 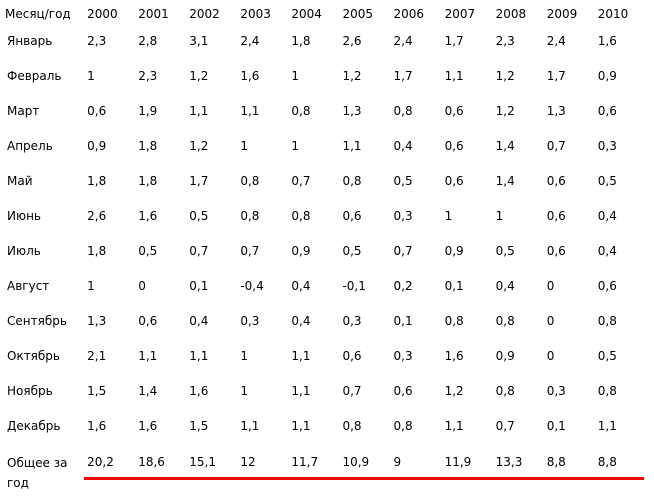 What do you see at coordinates (30, 391) in the screenshot?
I see `month-label: Ноябрь` at bounding box center [30, 391].